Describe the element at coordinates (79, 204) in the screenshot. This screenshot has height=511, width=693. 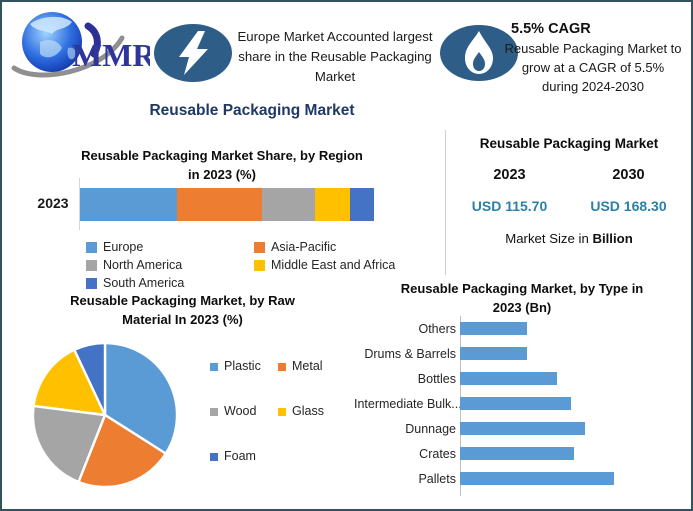
I see `region-axis-line` at that location.